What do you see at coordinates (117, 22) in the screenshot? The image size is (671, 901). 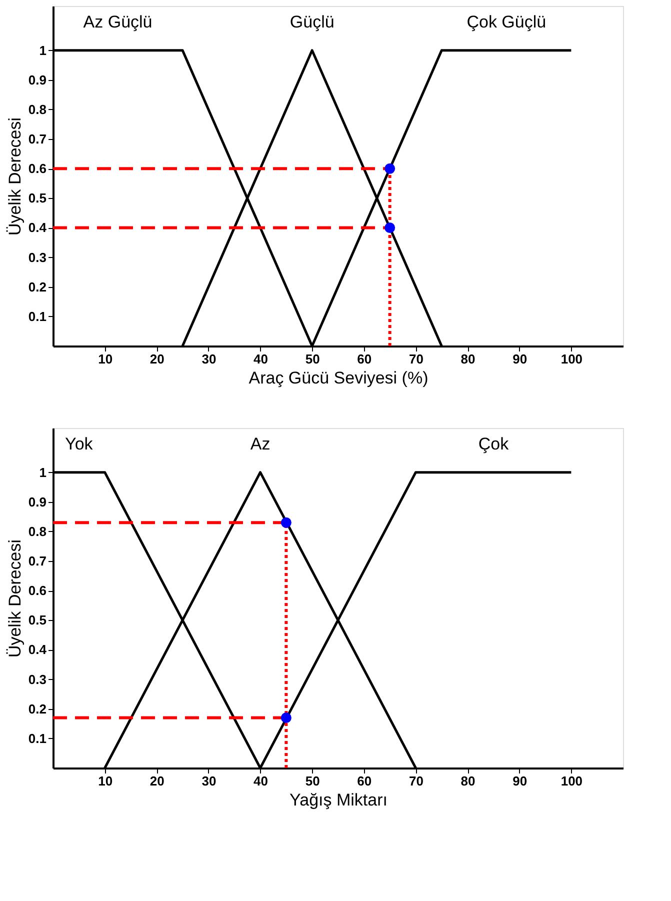 I see `series-label: Az Güçlü` at bounding box center [117, 22].